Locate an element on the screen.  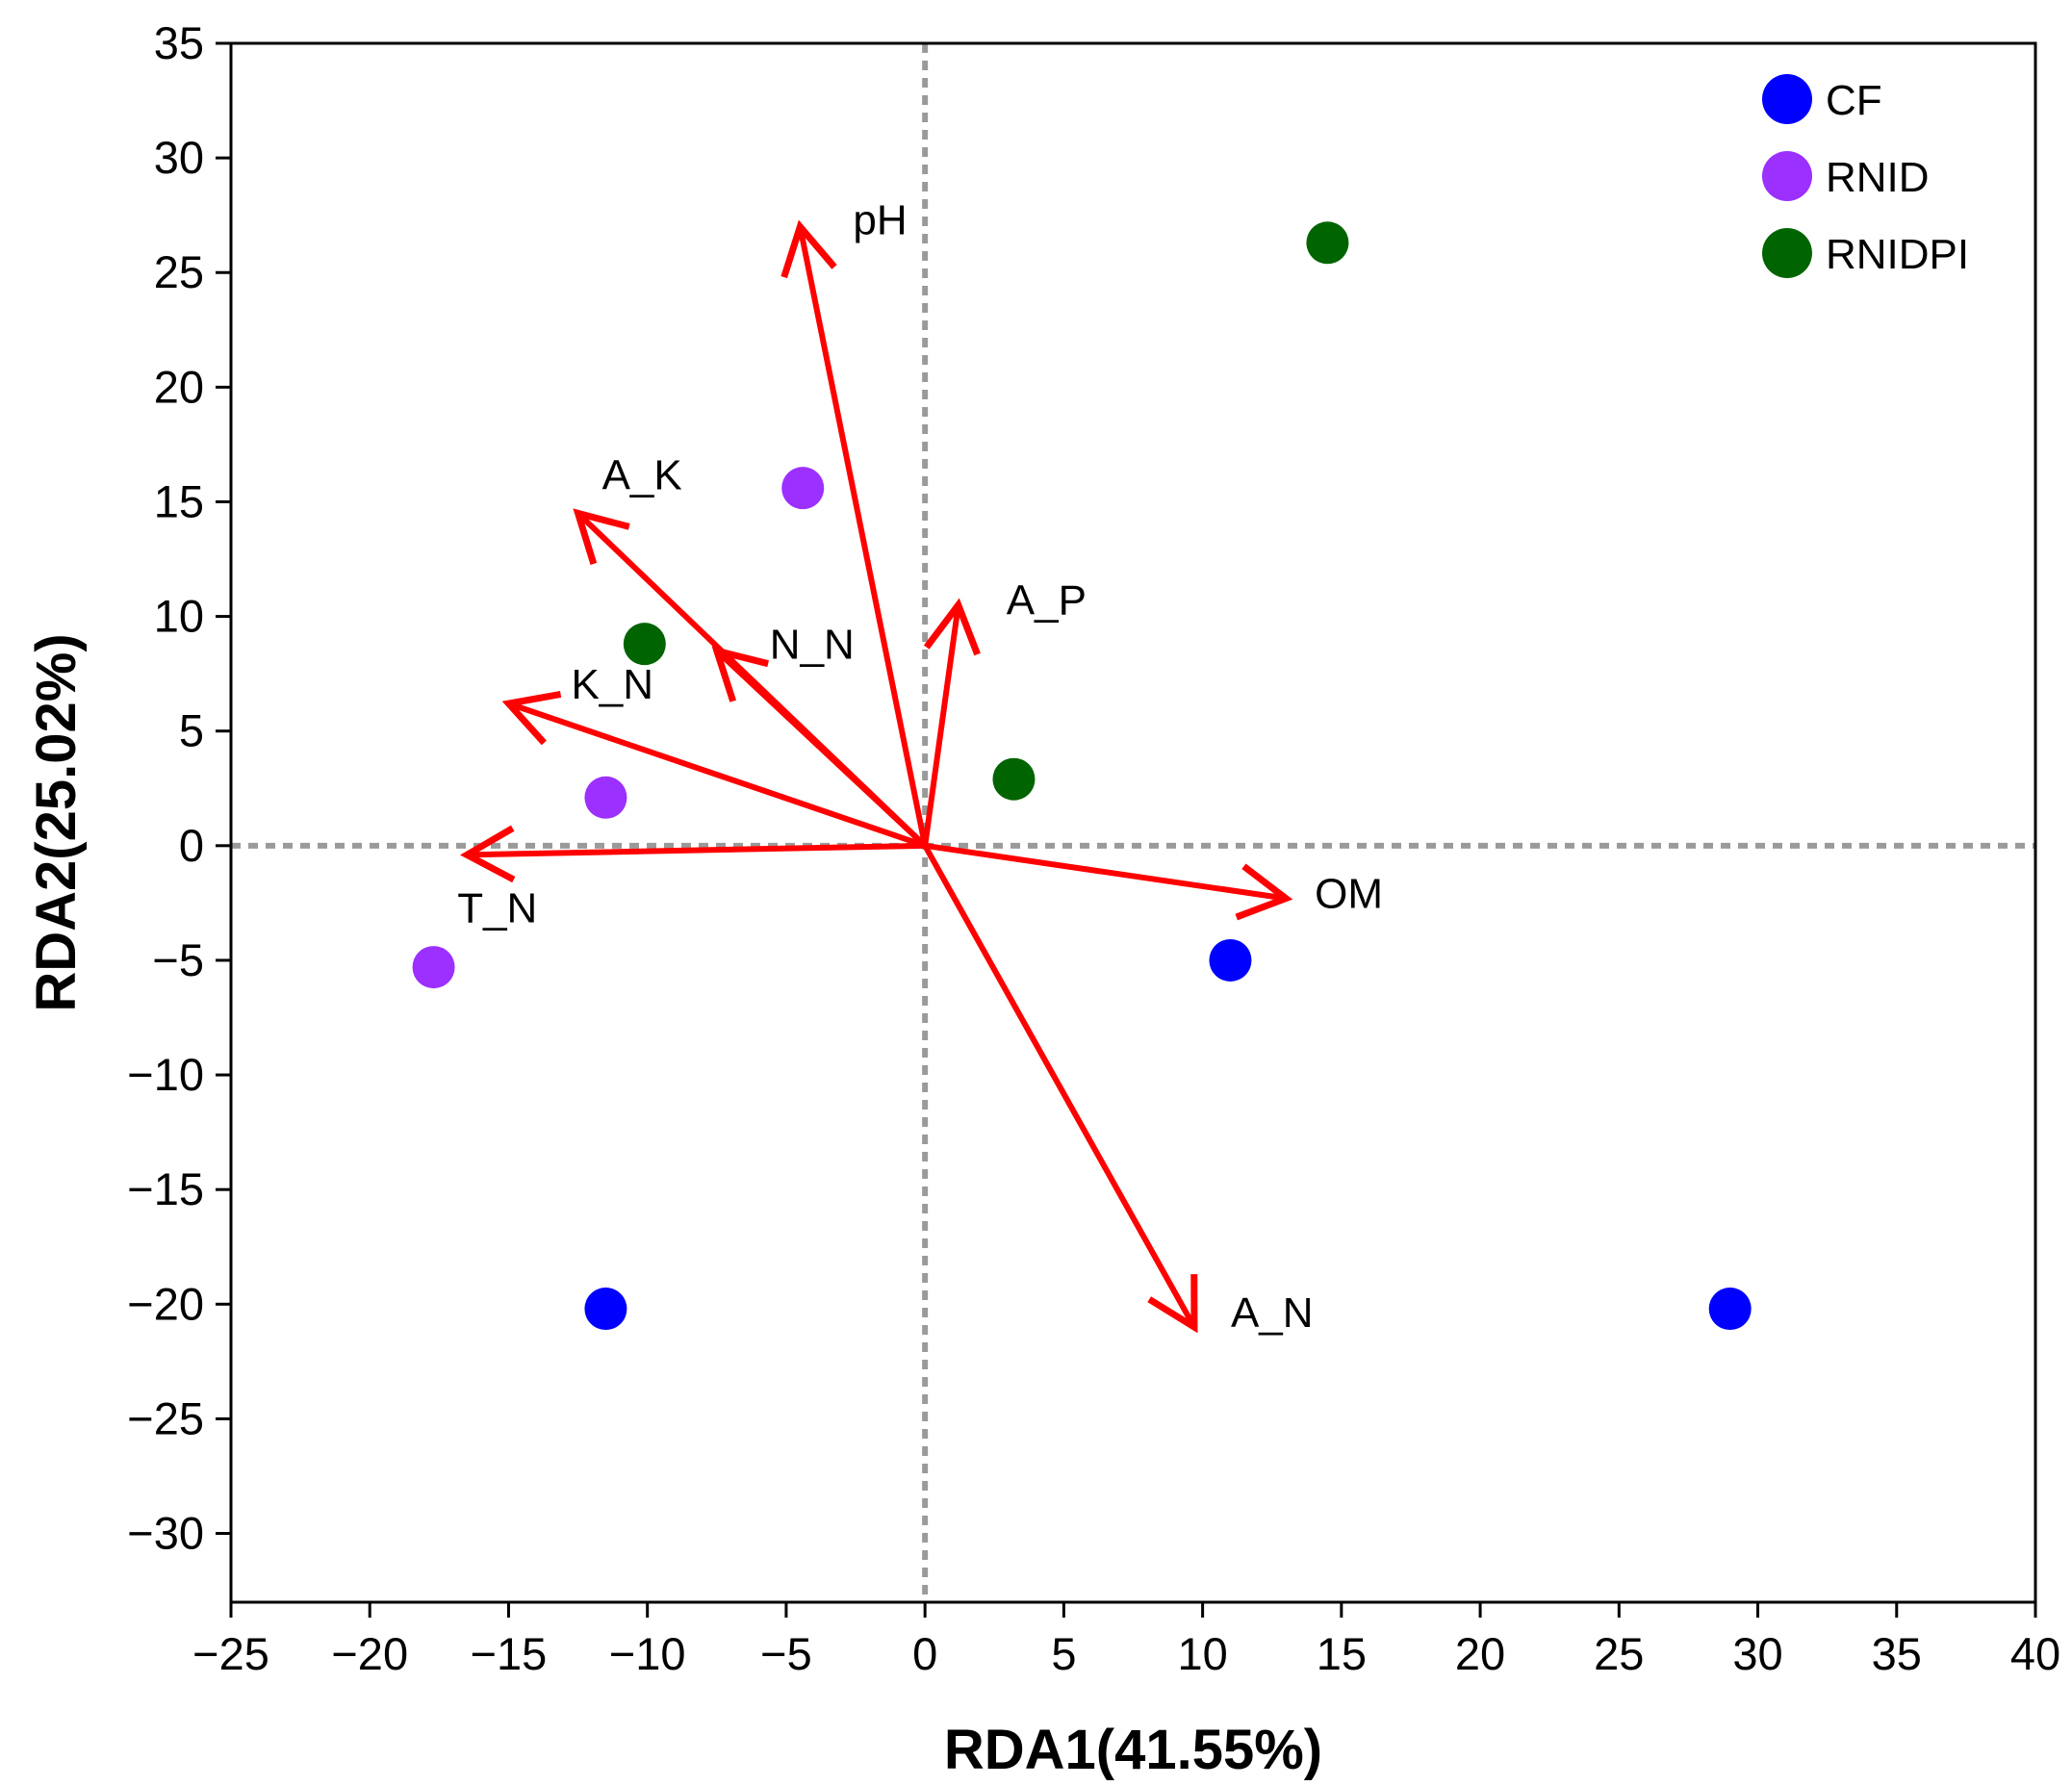
vector-om: OM is located at coordinates (1152, 881).